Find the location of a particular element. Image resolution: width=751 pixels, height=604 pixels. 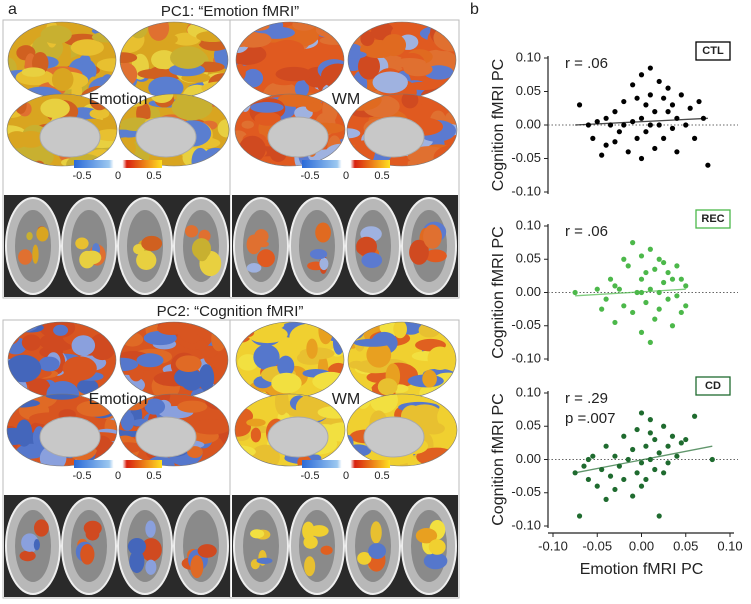

panel-label: a is located at coordinates (12, 9).